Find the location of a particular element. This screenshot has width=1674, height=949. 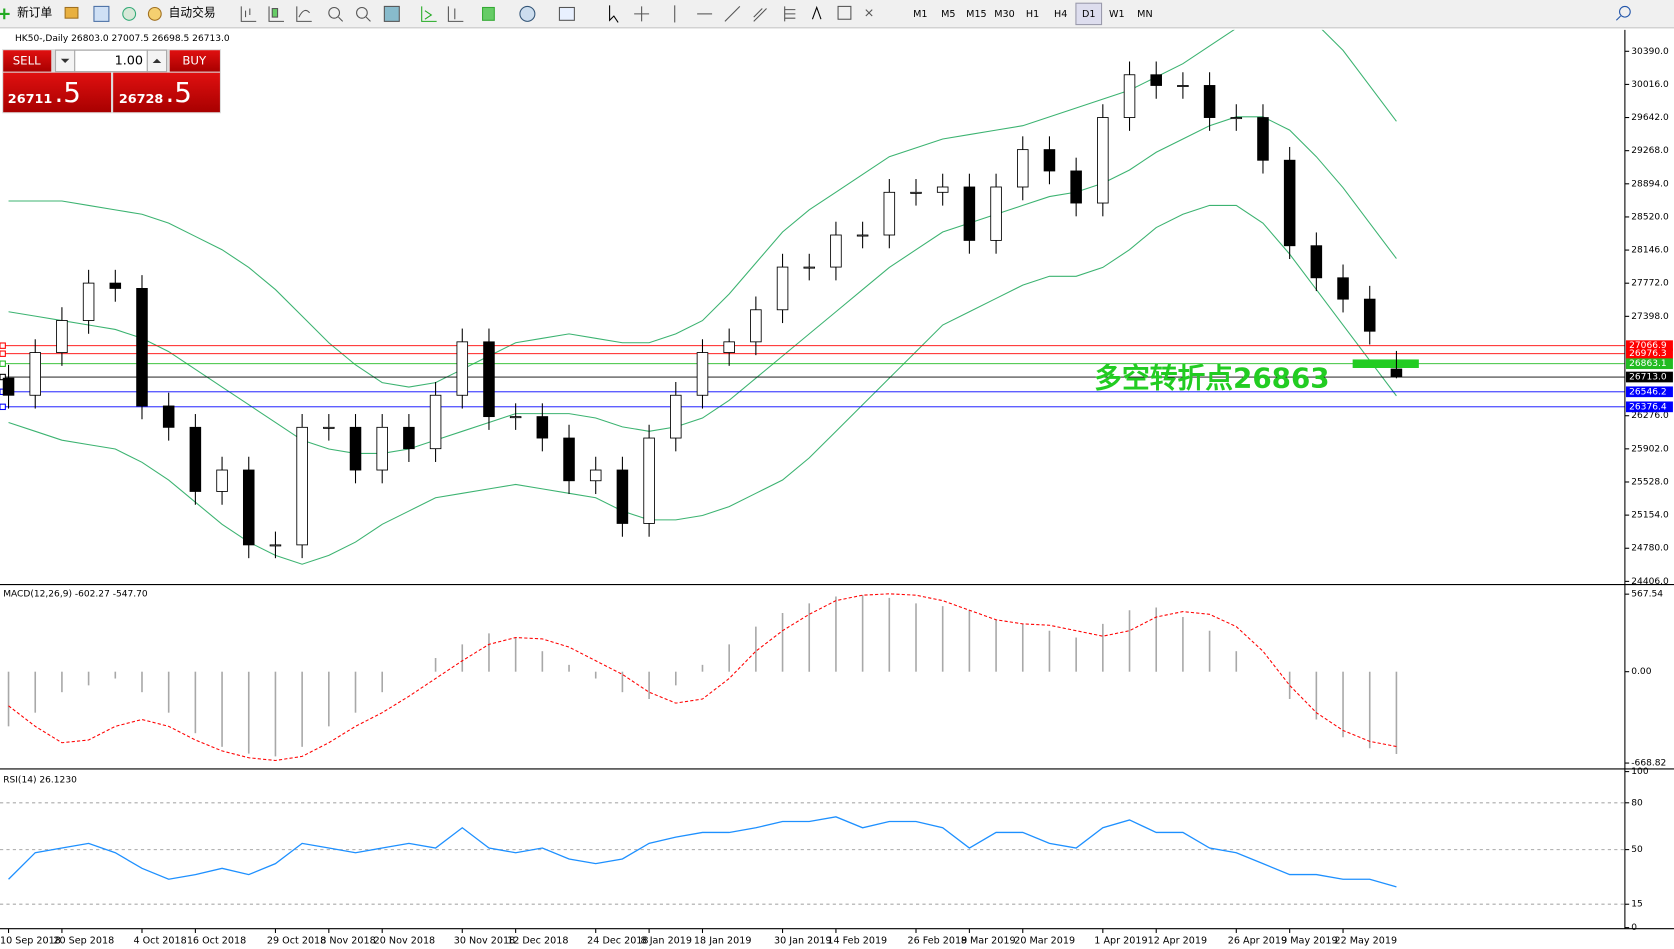

sell-button is located at coordinates (27, 61).